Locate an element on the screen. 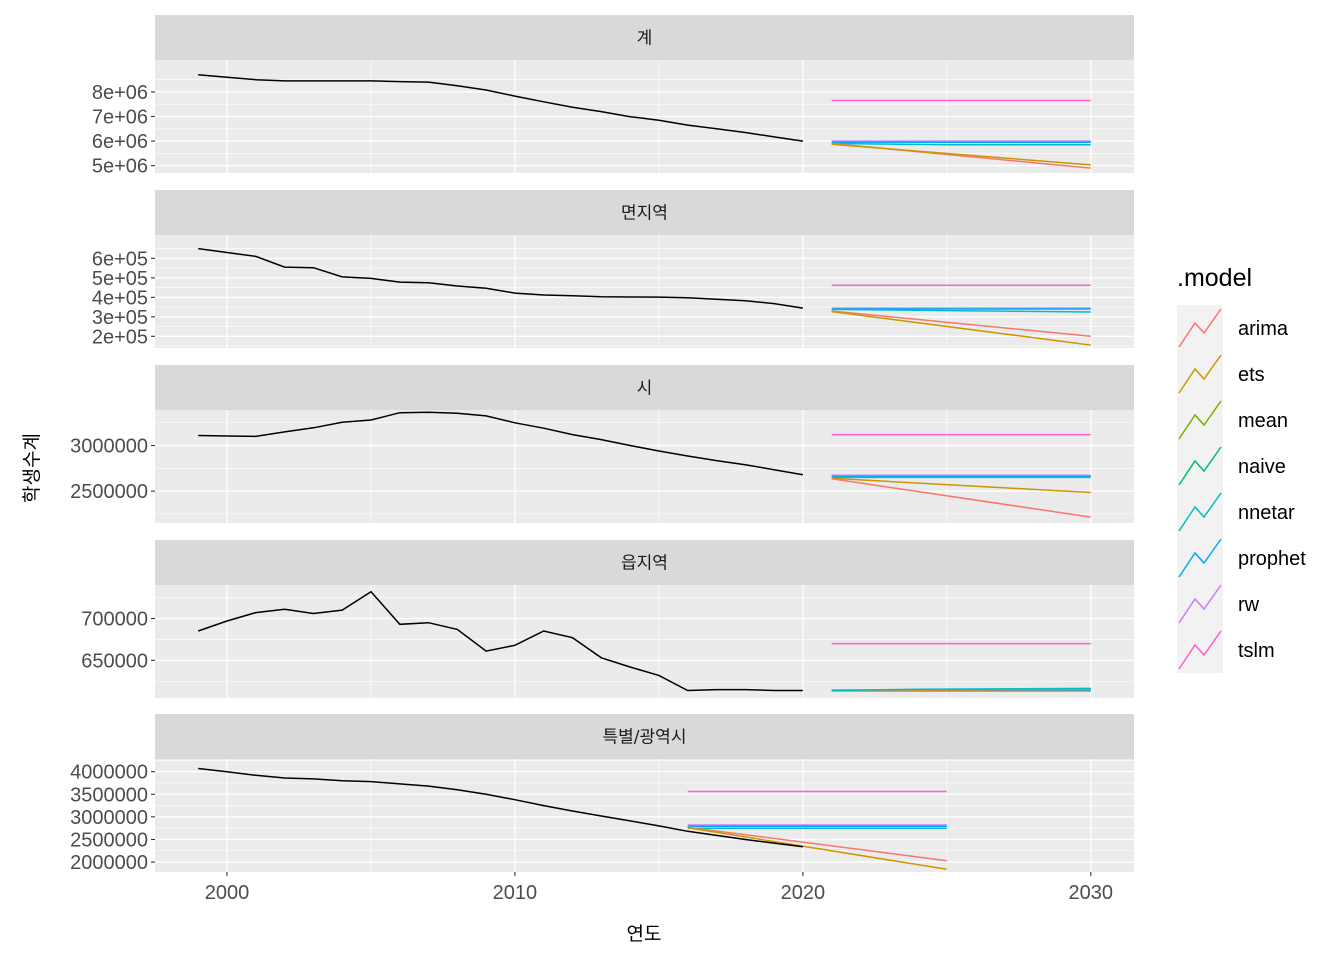 This screenshot has width=1344, height=960. y-tick-label: 6e+06 is located at coordinates (120, 142).